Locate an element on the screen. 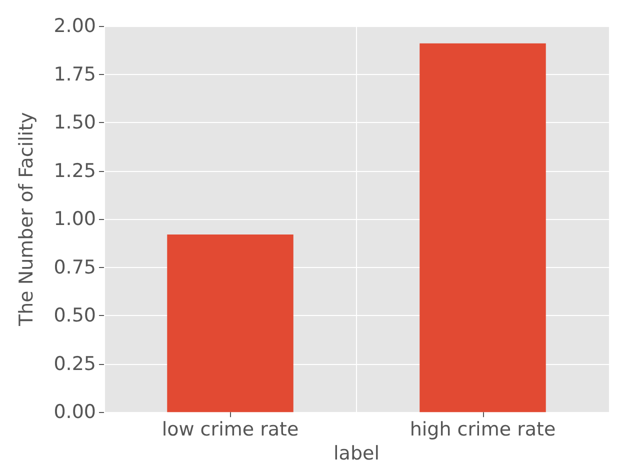 The height and width of the screenshot is (476, 620). y-tick-label: 1.50 is located at coordinates (75, 123).